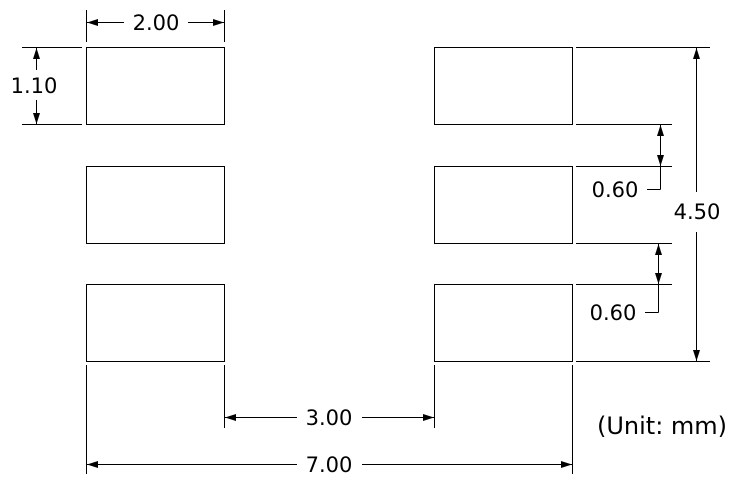 The height and width of the screenshot is (478, 745). I want to click on pad-left-bottom, so click(155, 323).